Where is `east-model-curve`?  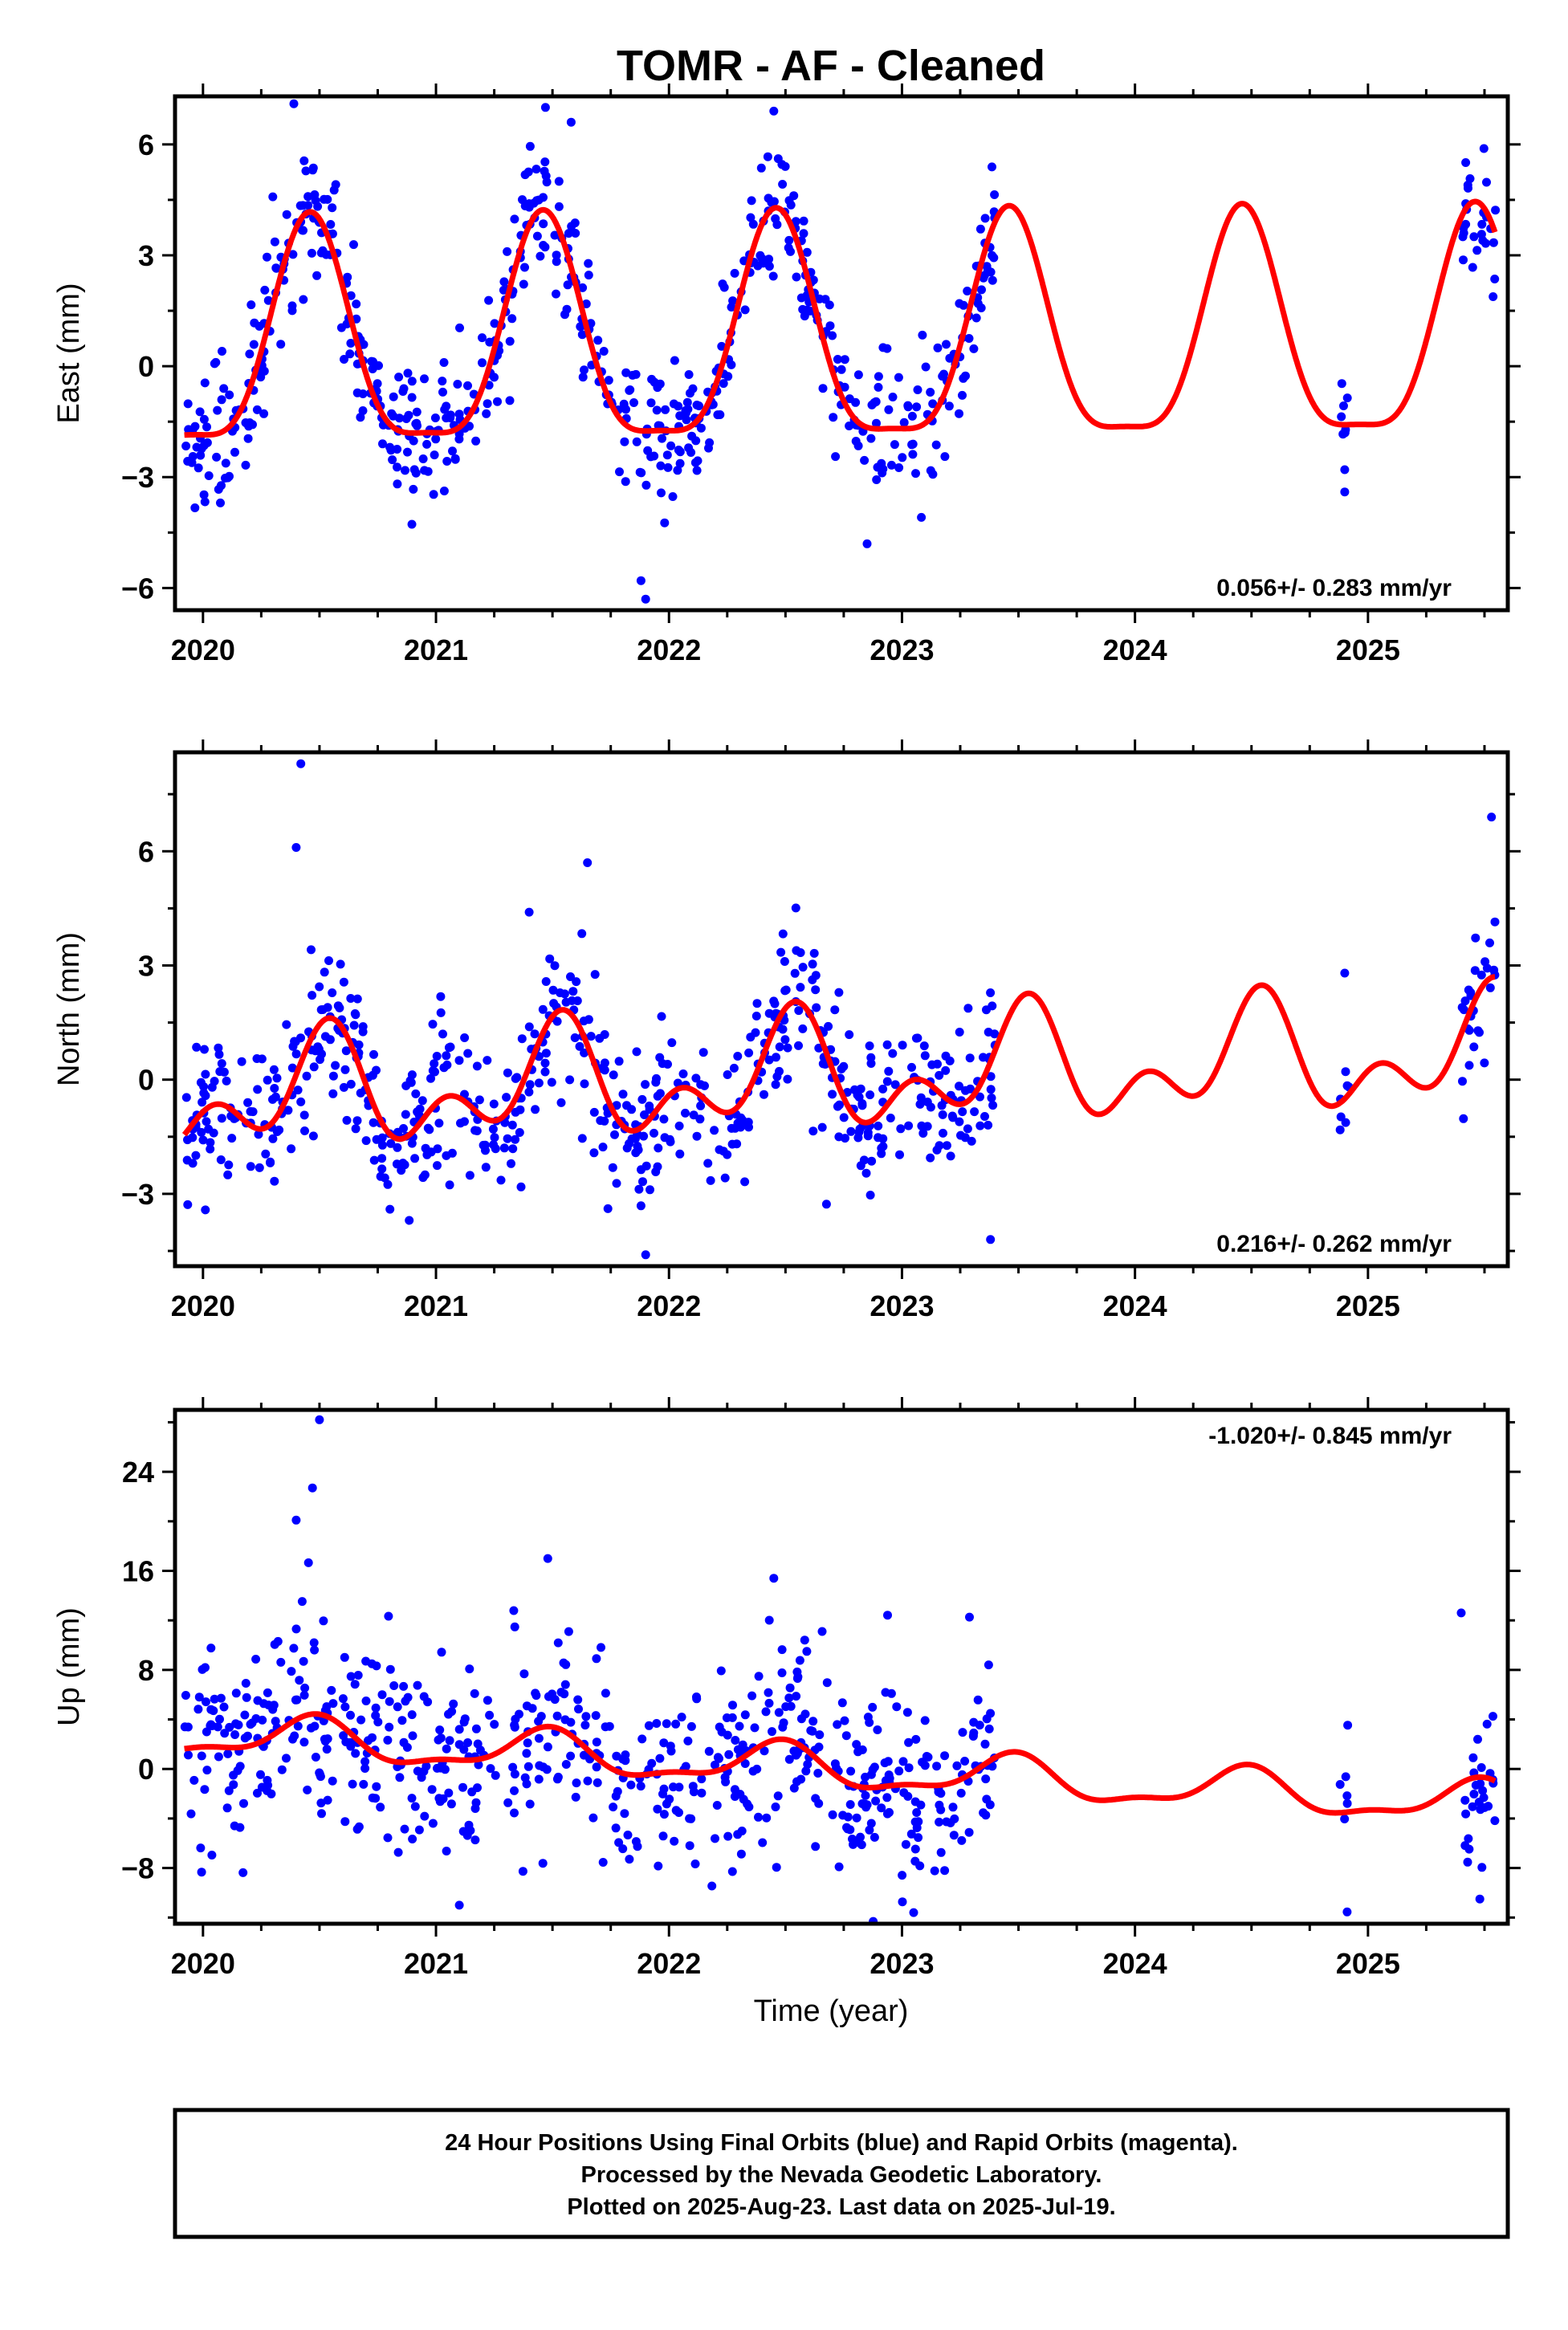 east-model-curve is located at coordinates (840, 318).